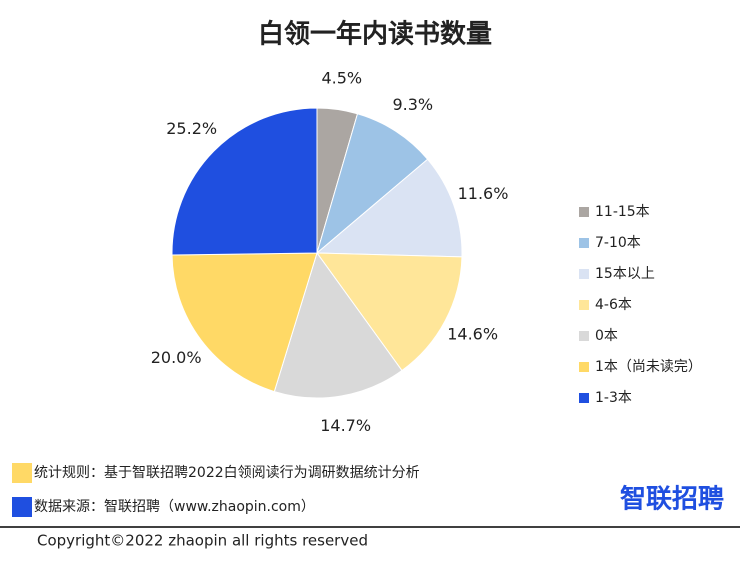  What do you see at coordinates (622, 212) in the screenshot?
I see `legend-label: 11-15本` at bounding box center [622, 212].